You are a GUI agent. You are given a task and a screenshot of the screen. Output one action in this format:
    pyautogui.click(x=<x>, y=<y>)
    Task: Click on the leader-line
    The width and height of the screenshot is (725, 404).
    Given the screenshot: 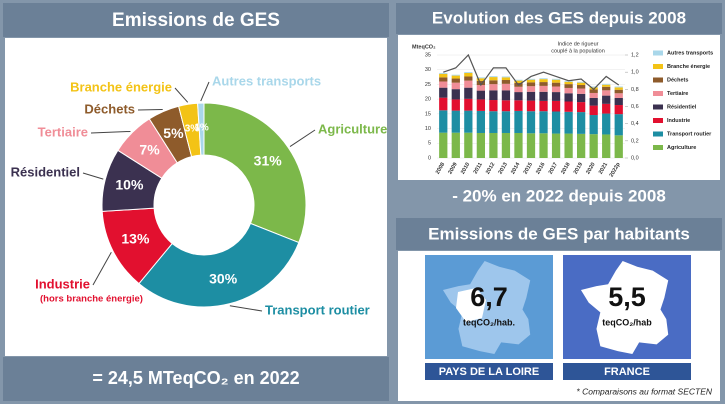 What is the action you would take?
    pyautogui.click(x=181, y=95)
    